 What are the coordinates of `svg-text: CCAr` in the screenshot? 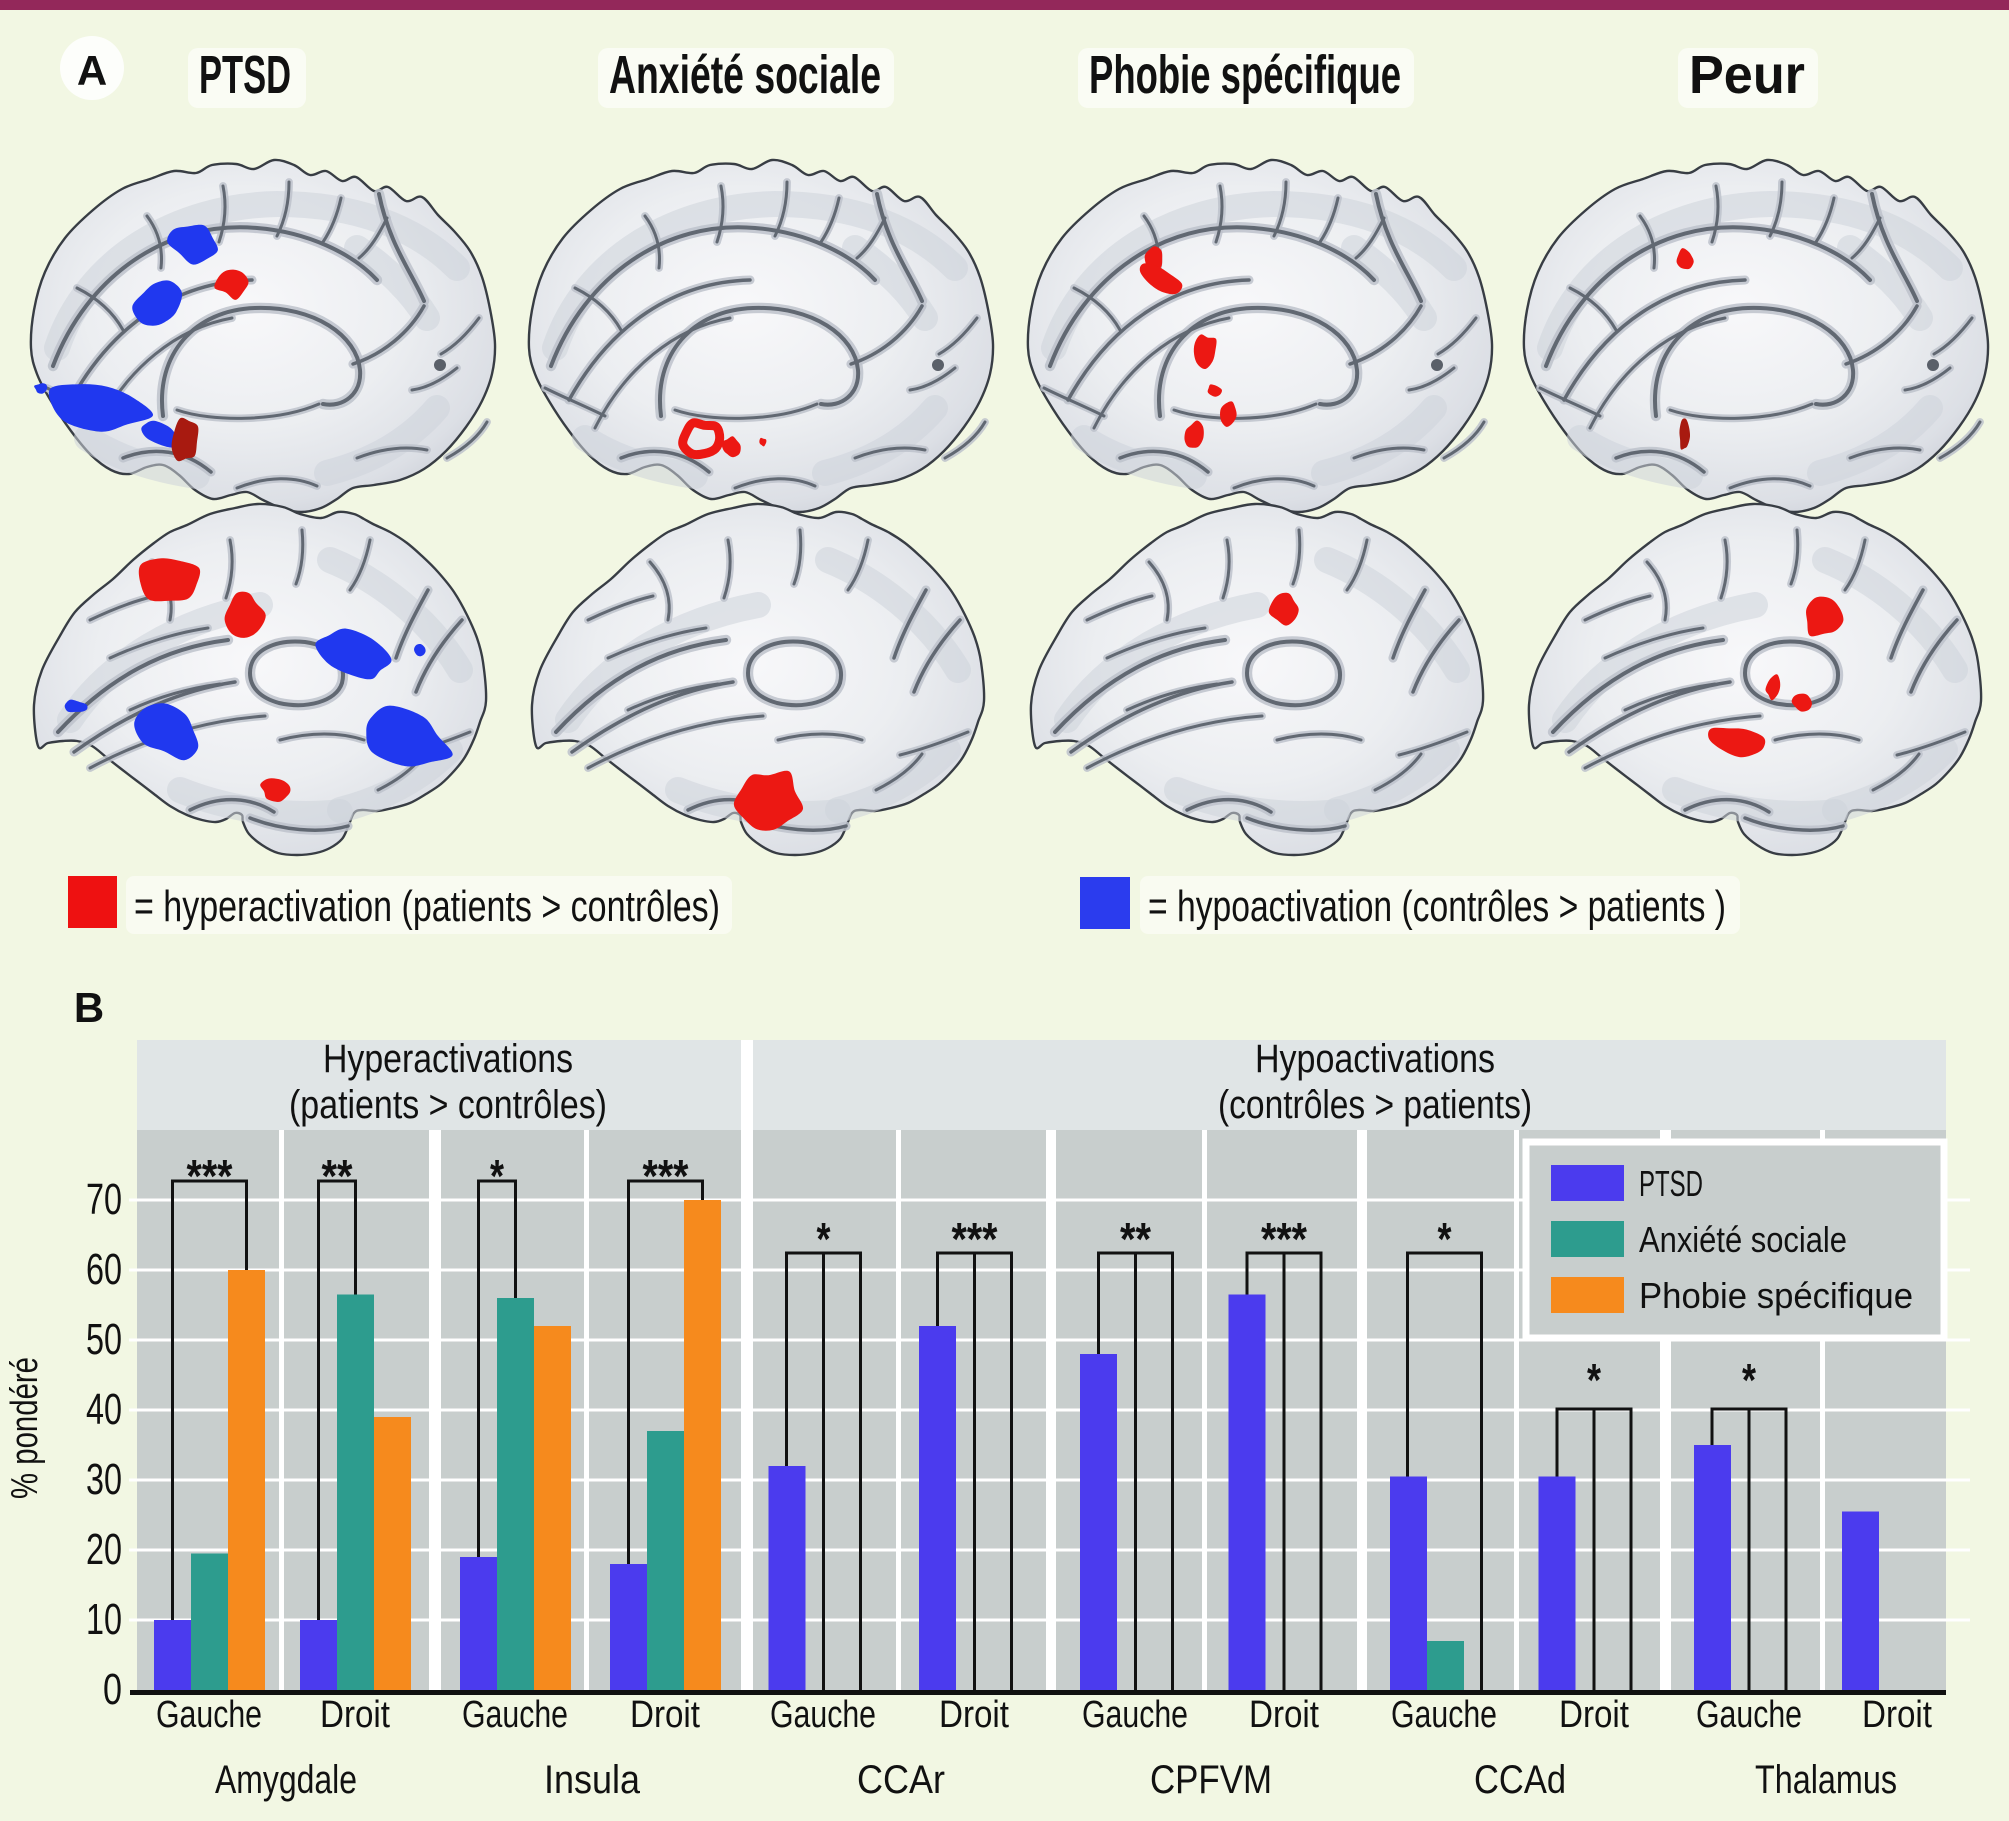 It's located at (901, 1780).